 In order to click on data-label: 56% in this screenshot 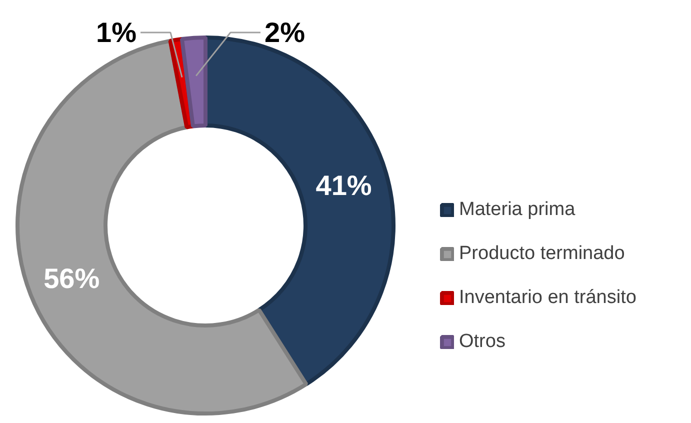, I will do `click(72, 278)`.